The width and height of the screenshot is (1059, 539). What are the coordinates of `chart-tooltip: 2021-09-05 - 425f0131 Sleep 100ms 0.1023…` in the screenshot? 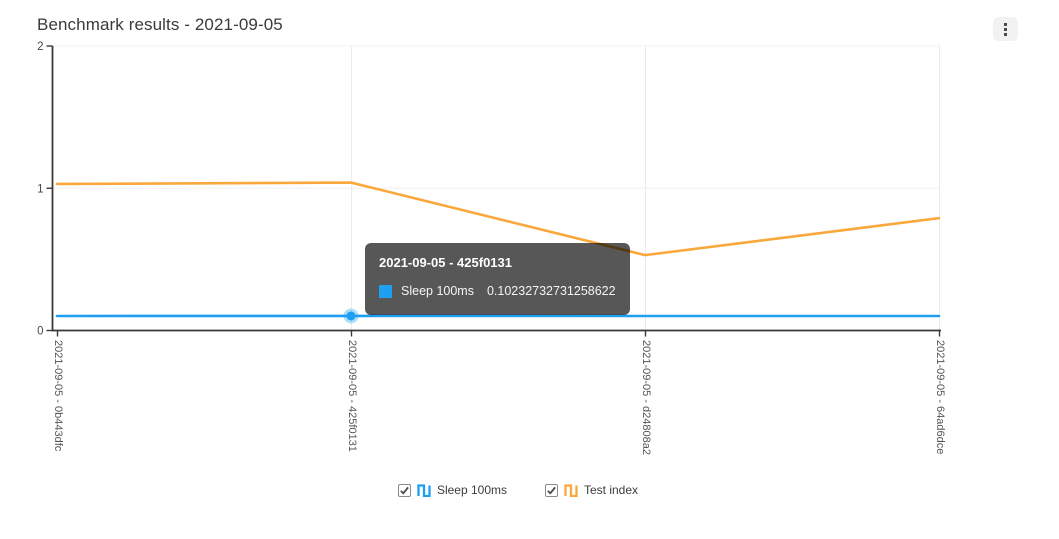 It's located at (497, 279).